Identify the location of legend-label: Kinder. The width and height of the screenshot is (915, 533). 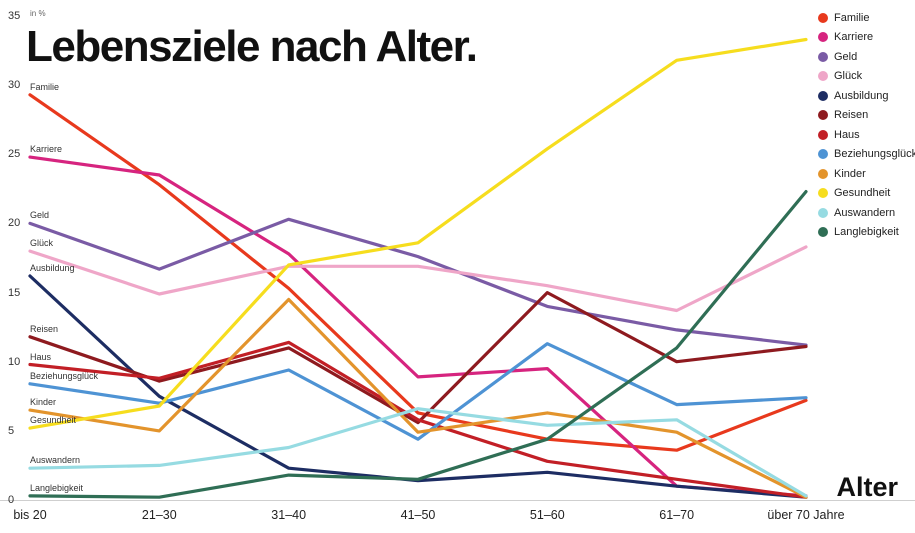
(850, 173).